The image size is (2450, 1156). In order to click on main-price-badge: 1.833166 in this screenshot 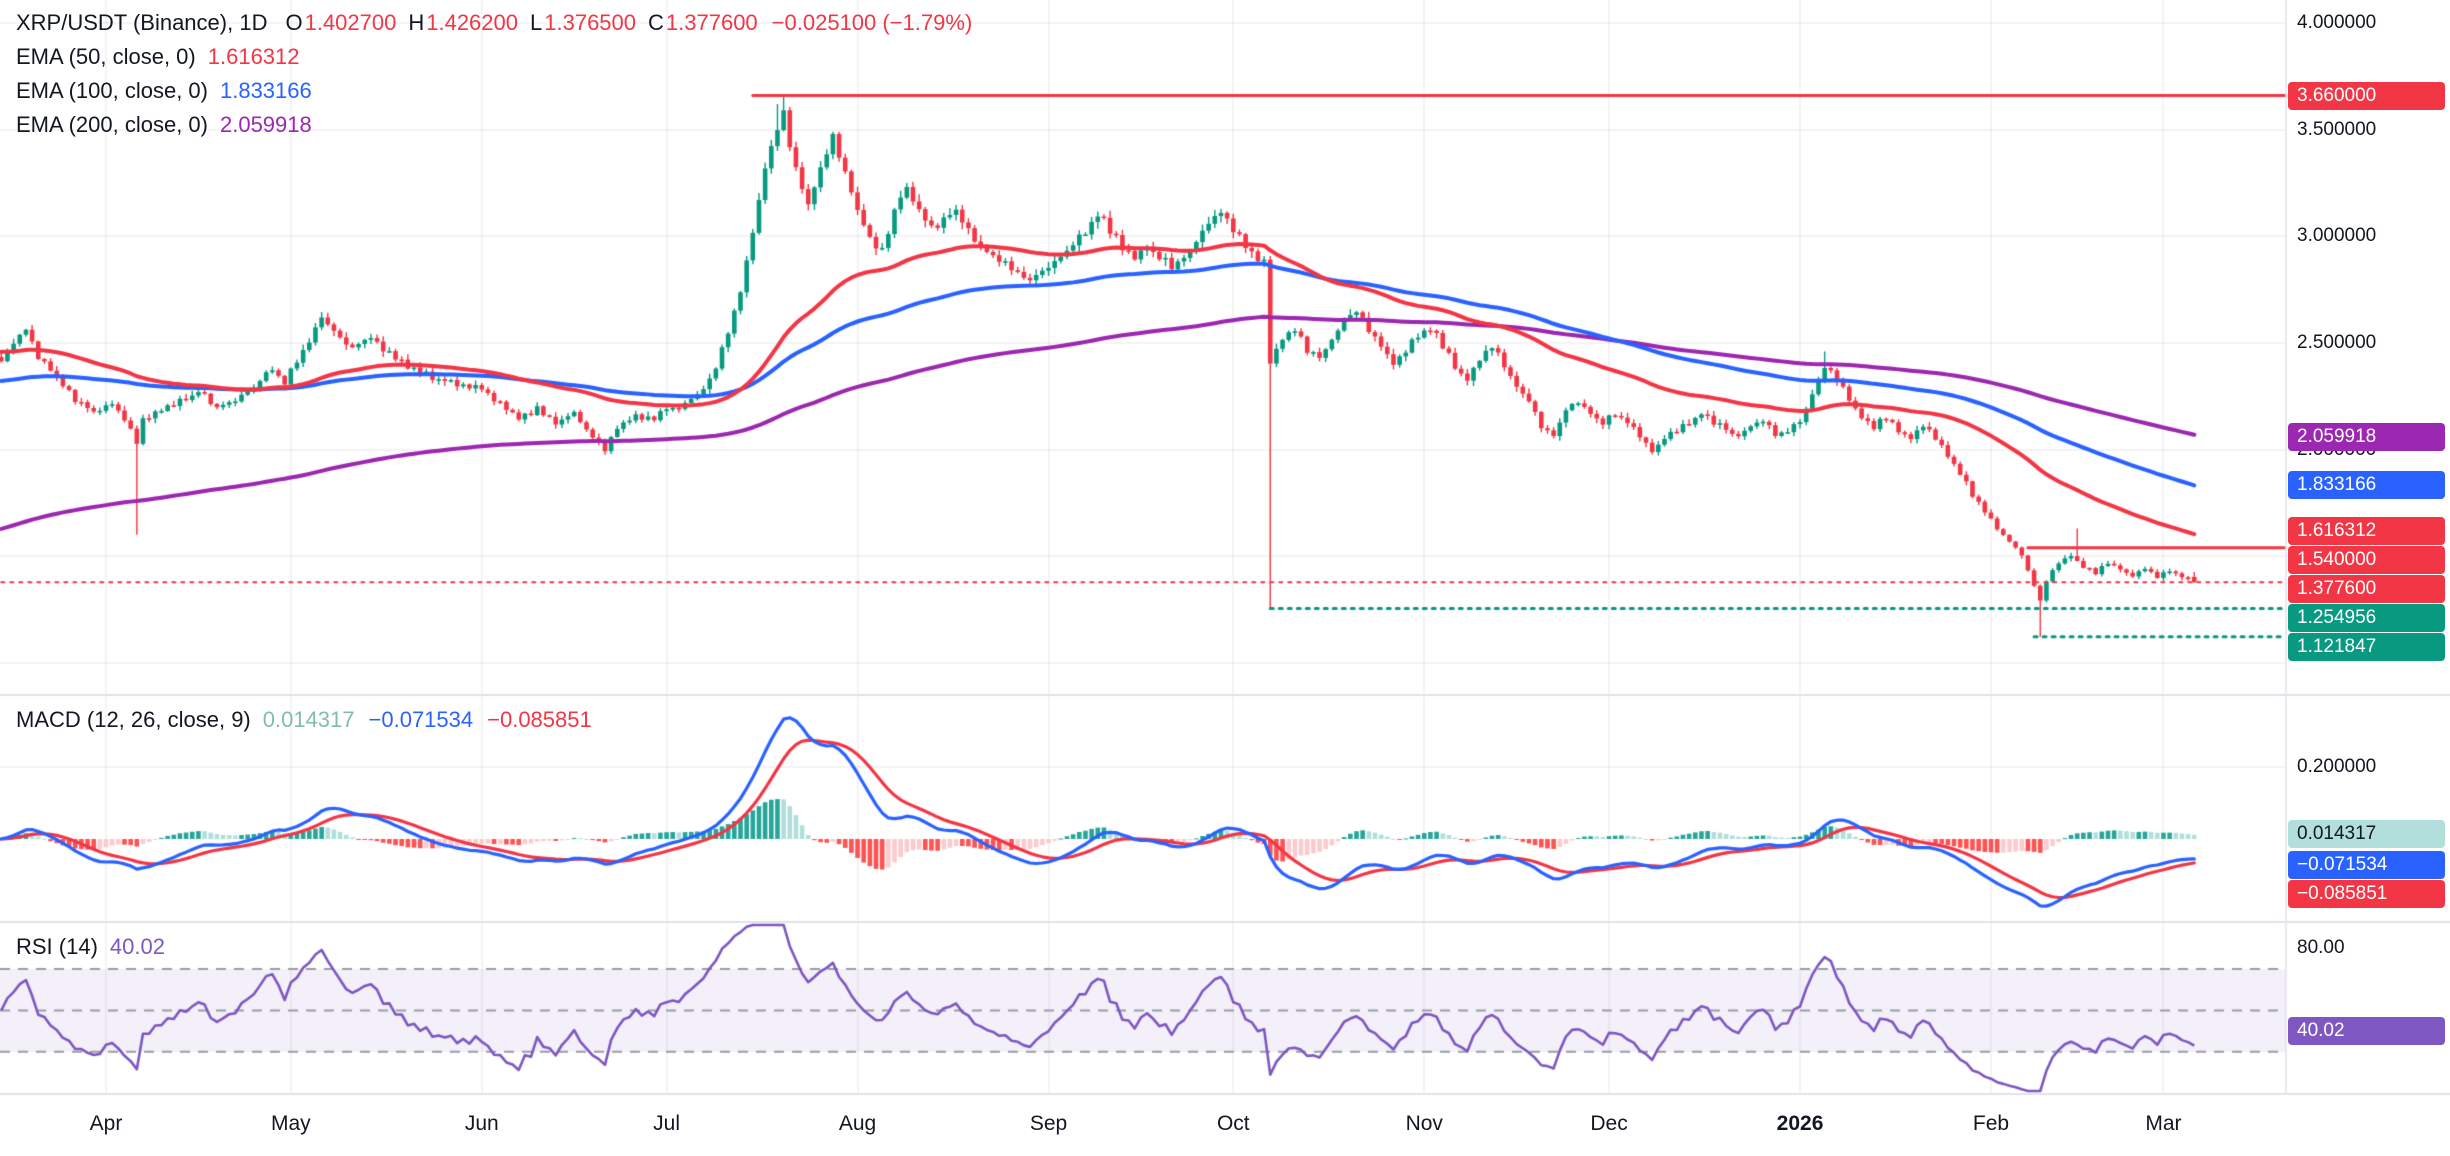, I will do `click(2366, 485)`.